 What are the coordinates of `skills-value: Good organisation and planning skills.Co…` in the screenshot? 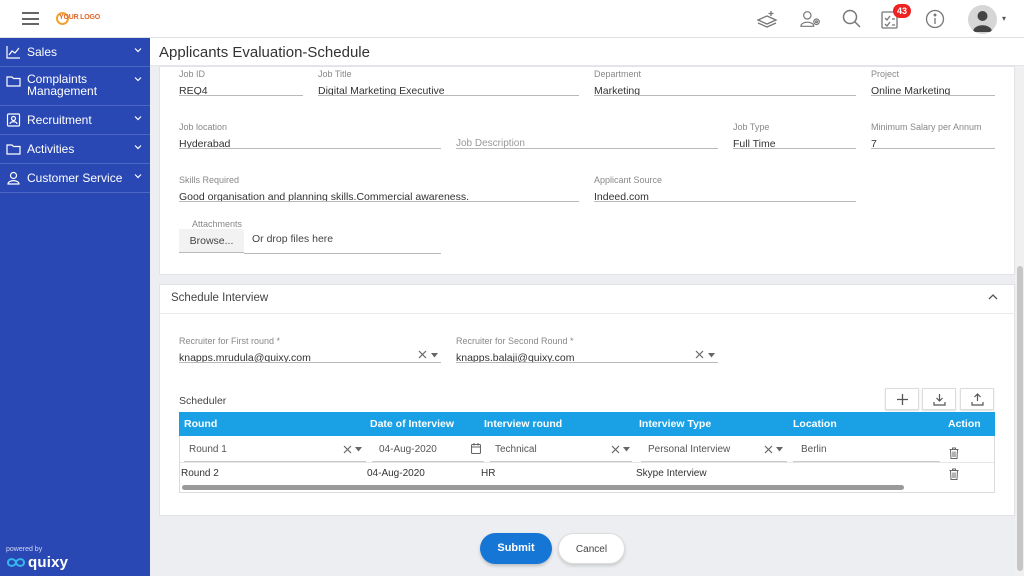 It's located at (379, 194).